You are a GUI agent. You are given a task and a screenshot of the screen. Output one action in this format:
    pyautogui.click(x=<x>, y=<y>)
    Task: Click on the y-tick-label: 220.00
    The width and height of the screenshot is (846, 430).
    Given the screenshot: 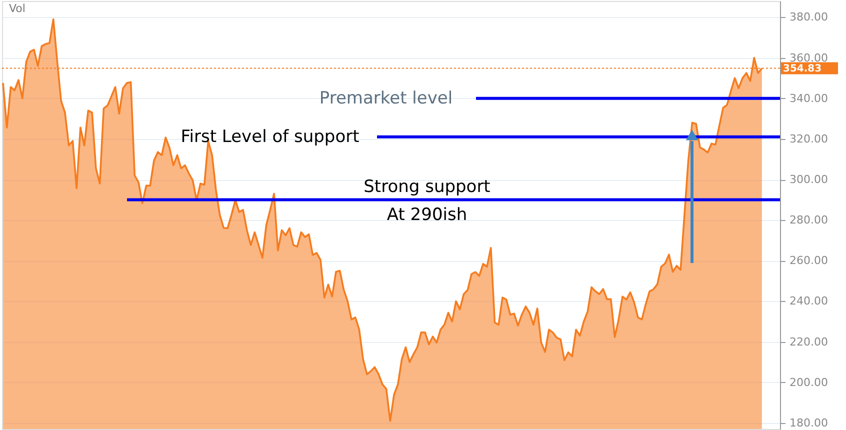 What is the action you would take?
    pyautogui.click(x=809, y=341)
    